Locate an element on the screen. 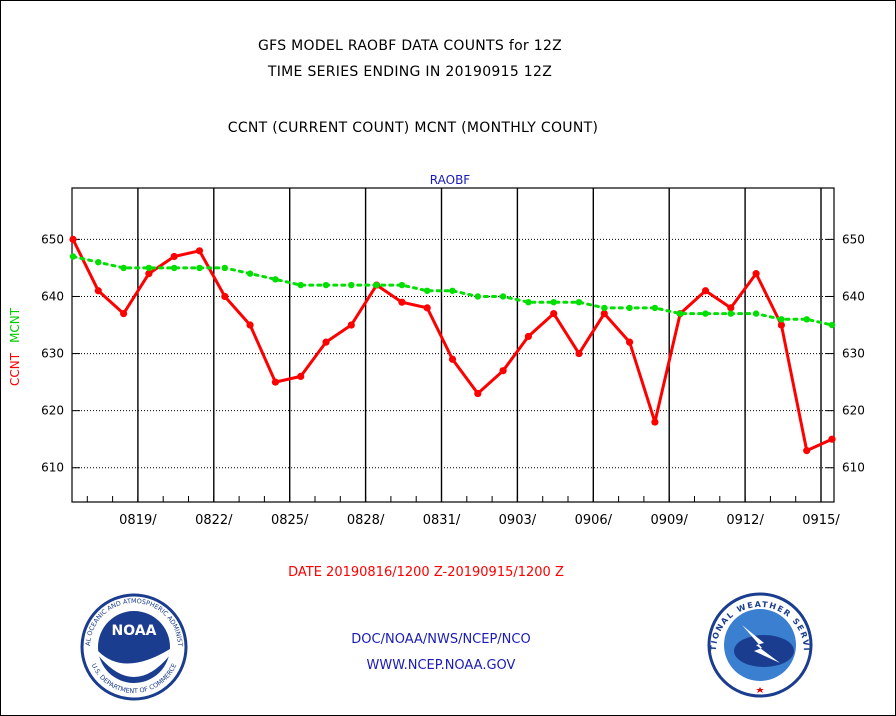 This screenshot has height=716, width=896. website-link: WWW.NCEP.NOAA.GOV is located at coordinates (441, 665).